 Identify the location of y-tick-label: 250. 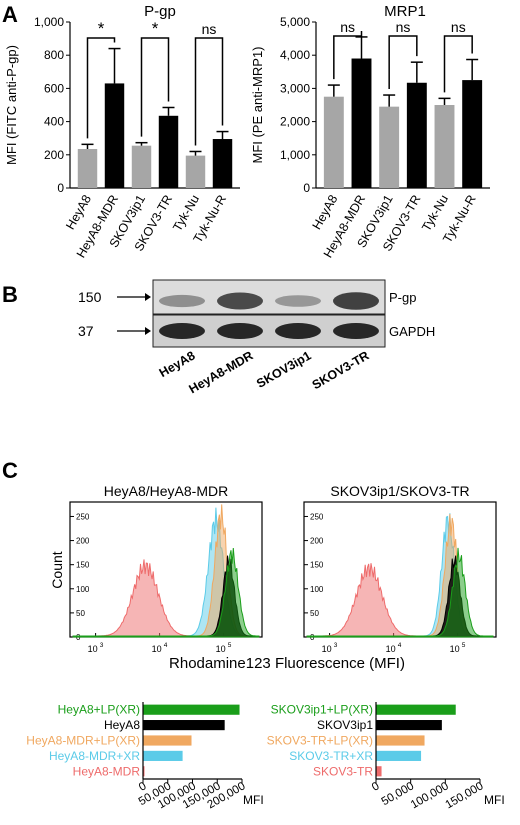
(317, 516).